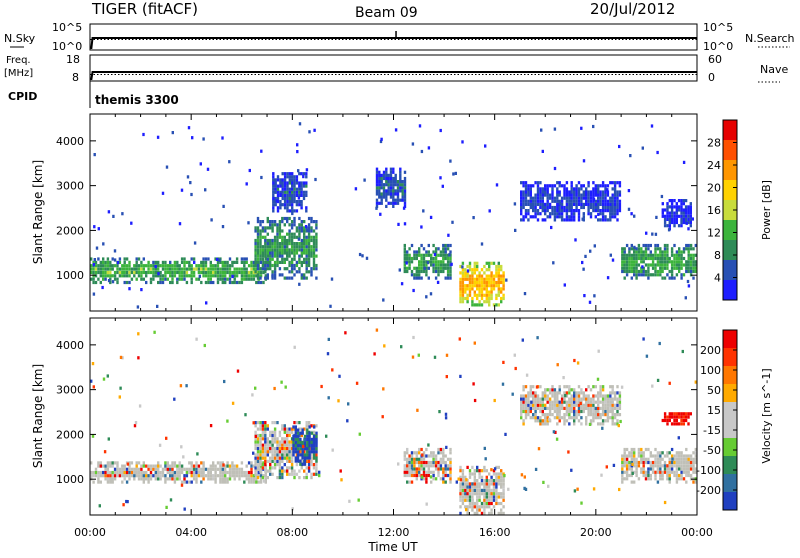 Image resolution: width=800 pixels, height=558 pixels. Describe the element at coordinates (70, 345) in the screenshot. I see `y-tick-label: 4000` at that location.